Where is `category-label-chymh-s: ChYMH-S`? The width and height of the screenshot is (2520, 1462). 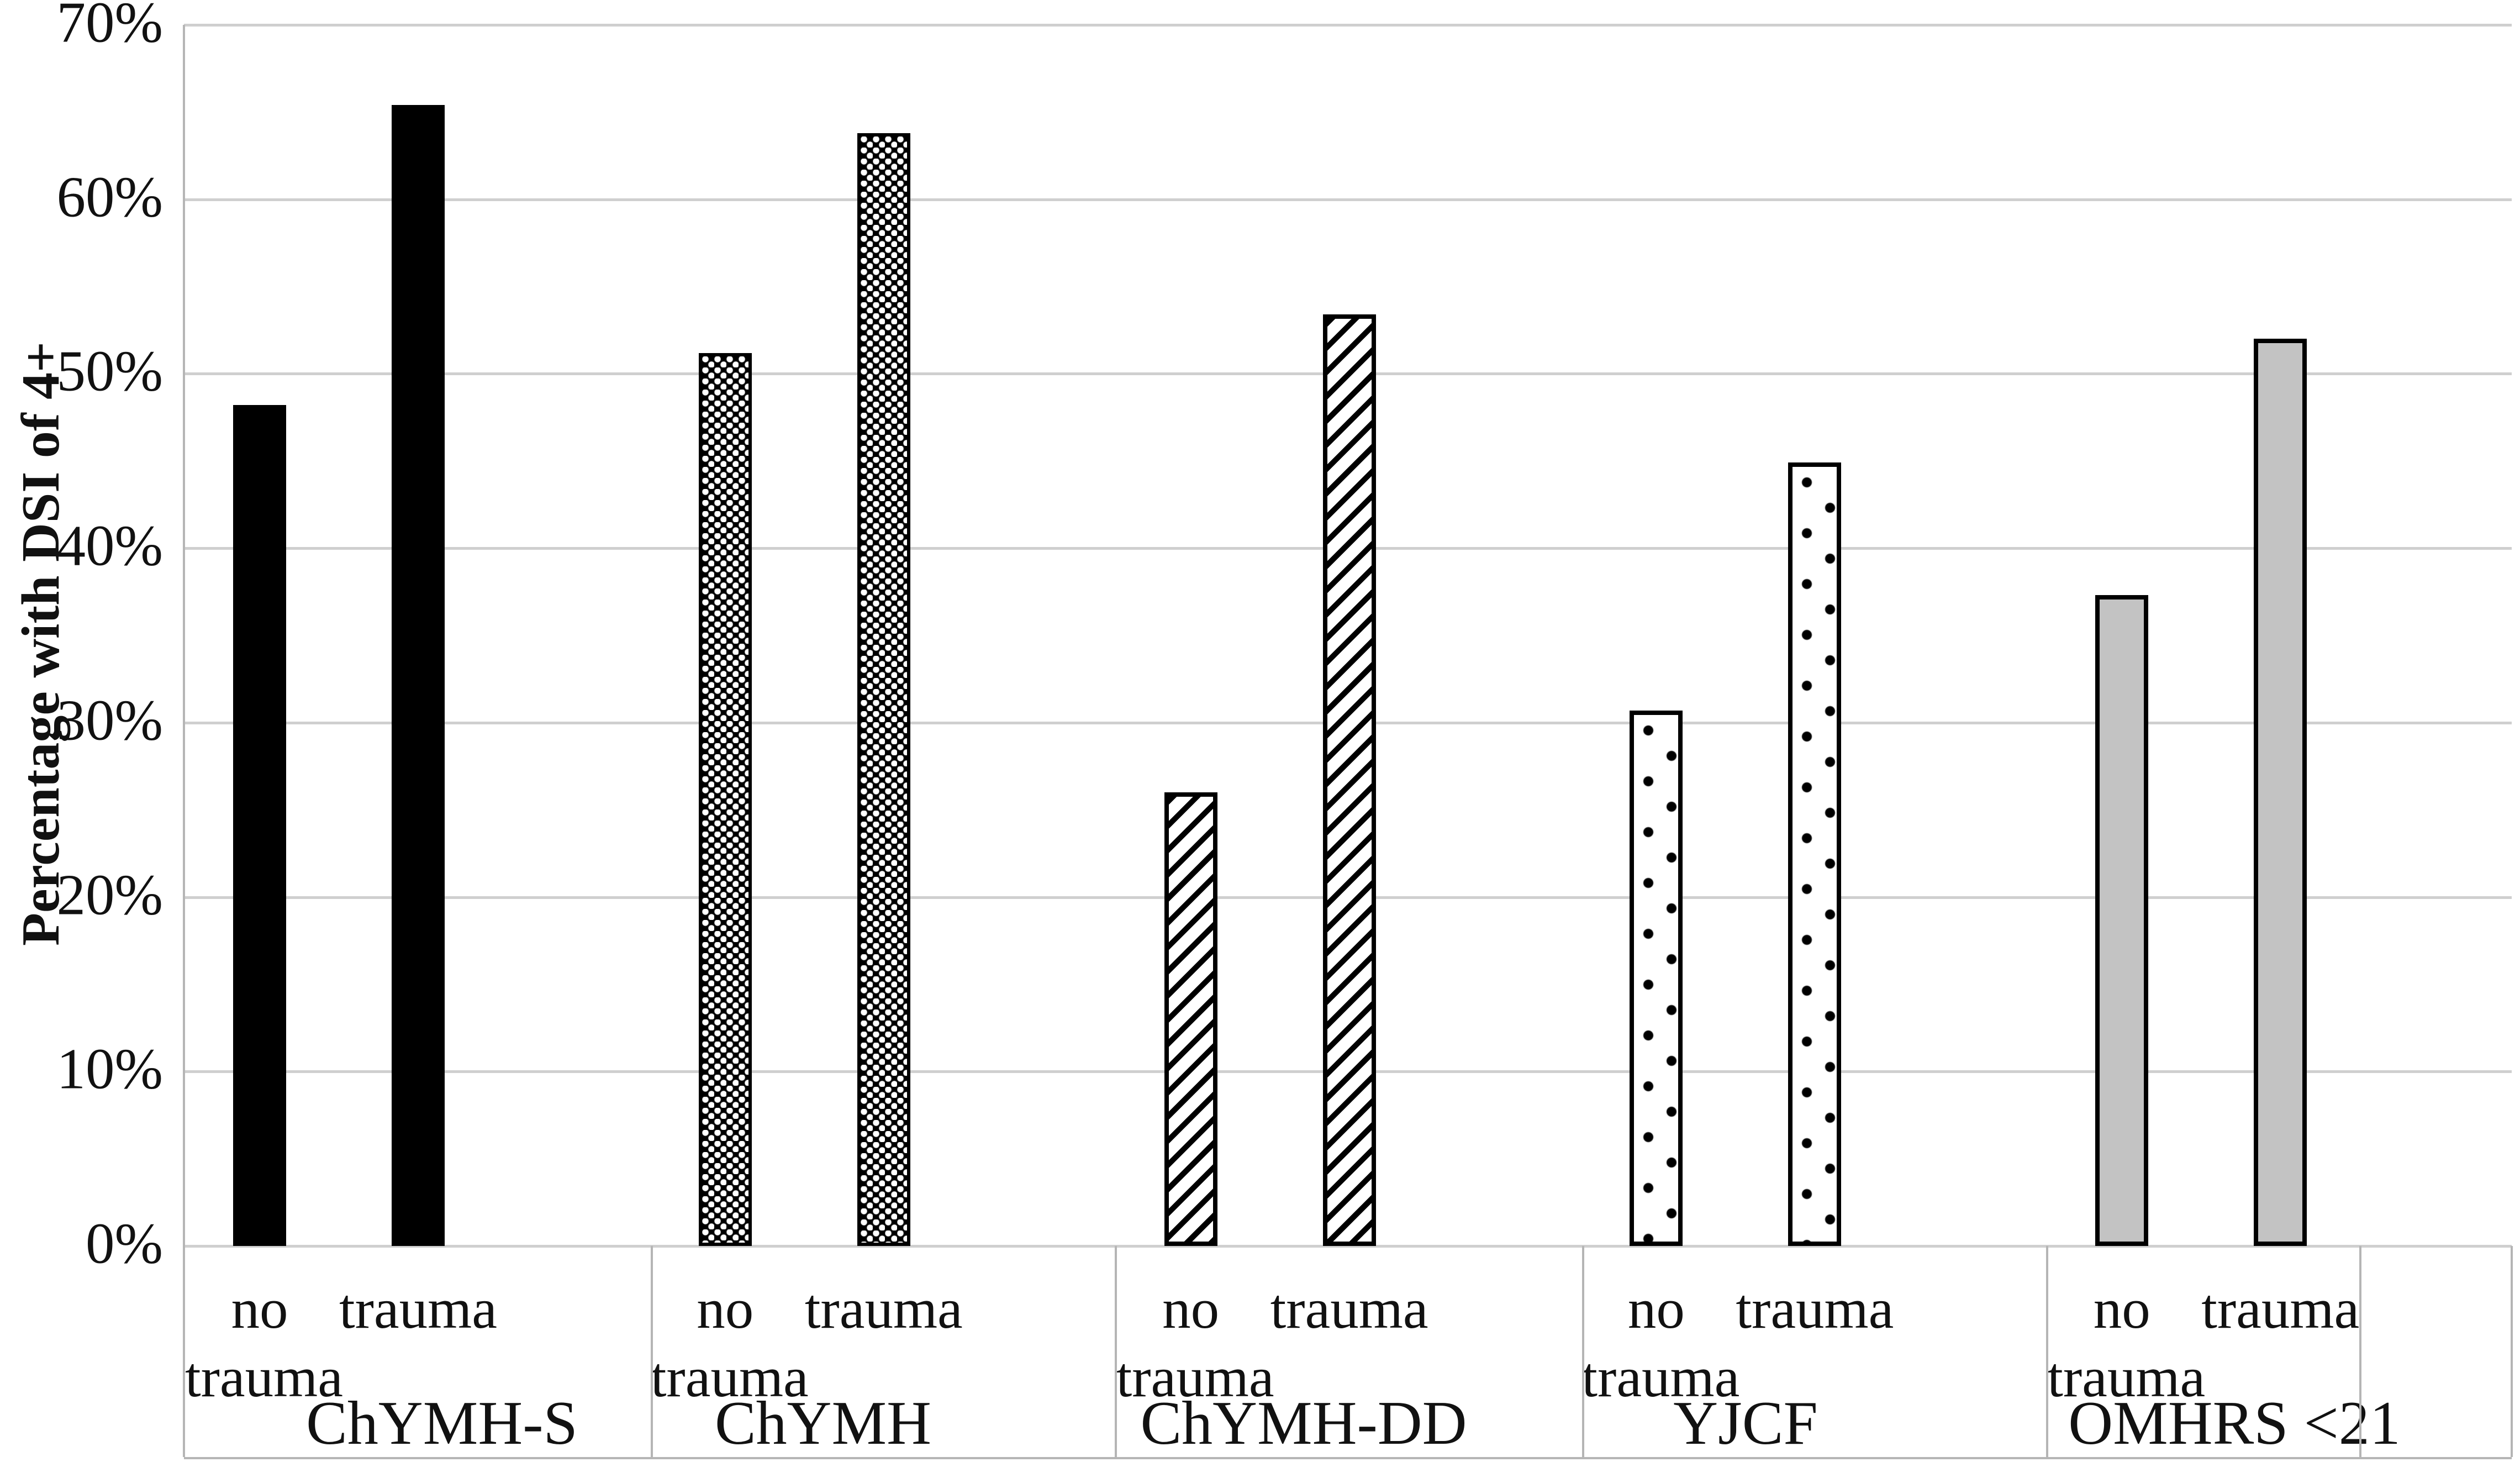 category-label-chymh-s: ChYMH-S is located at coordinates (442, 1423).